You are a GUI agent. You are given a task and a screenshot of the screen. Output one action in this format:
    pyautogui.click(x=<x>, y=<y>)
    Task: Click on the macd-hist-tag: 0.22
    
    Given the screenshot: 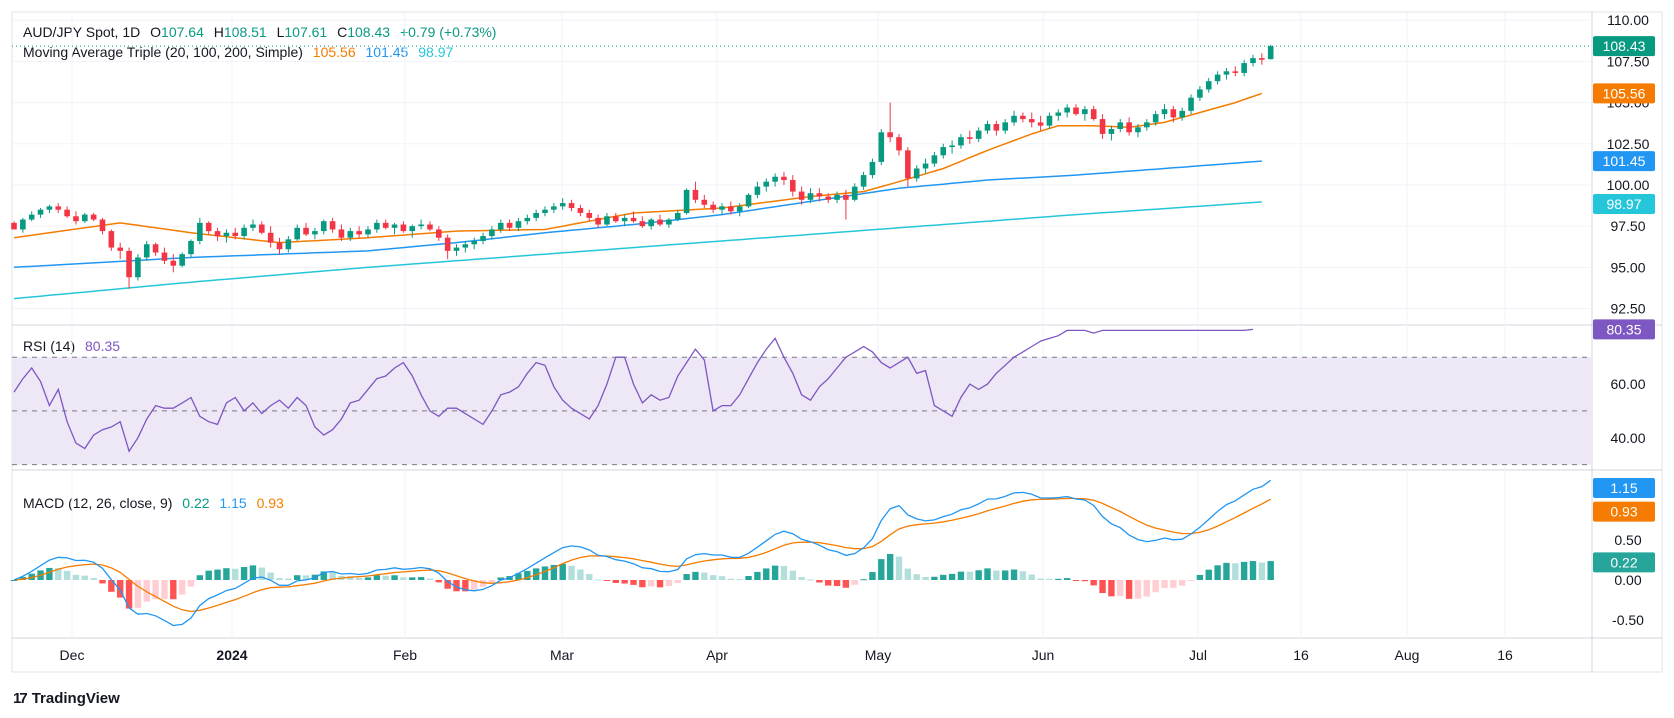 What is the action you would take?
    pyautogui.click(x=1624, y=562)
    